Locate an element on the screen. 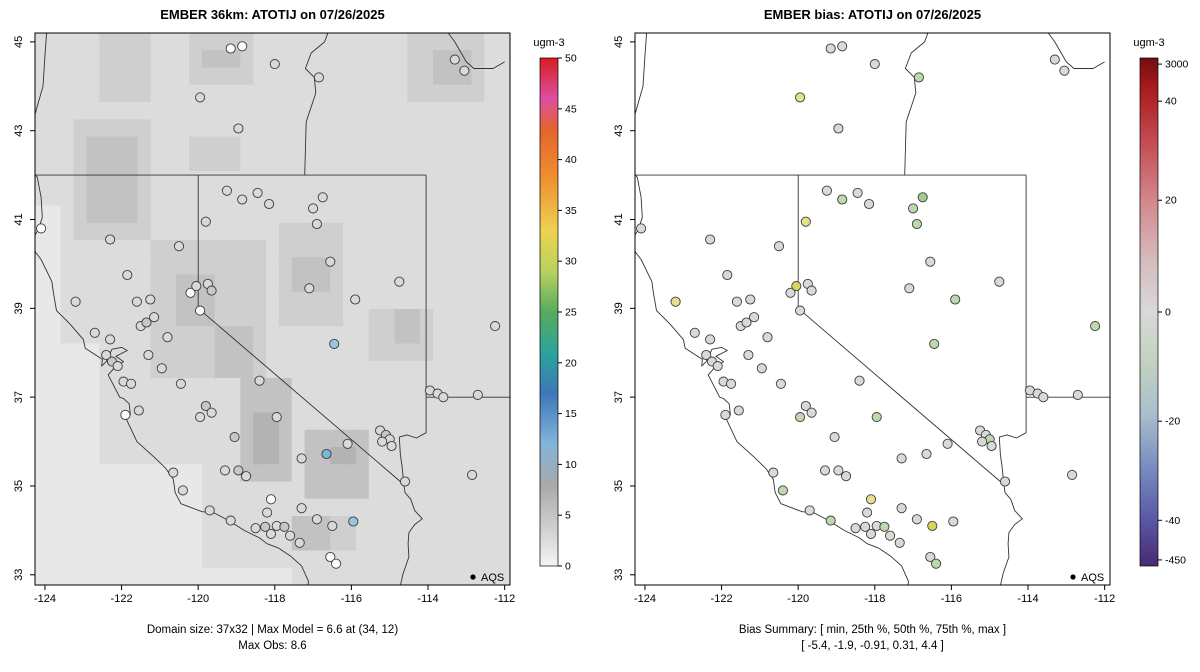  colorbar-tick-label: 30 is located at coordinates (571, 262).